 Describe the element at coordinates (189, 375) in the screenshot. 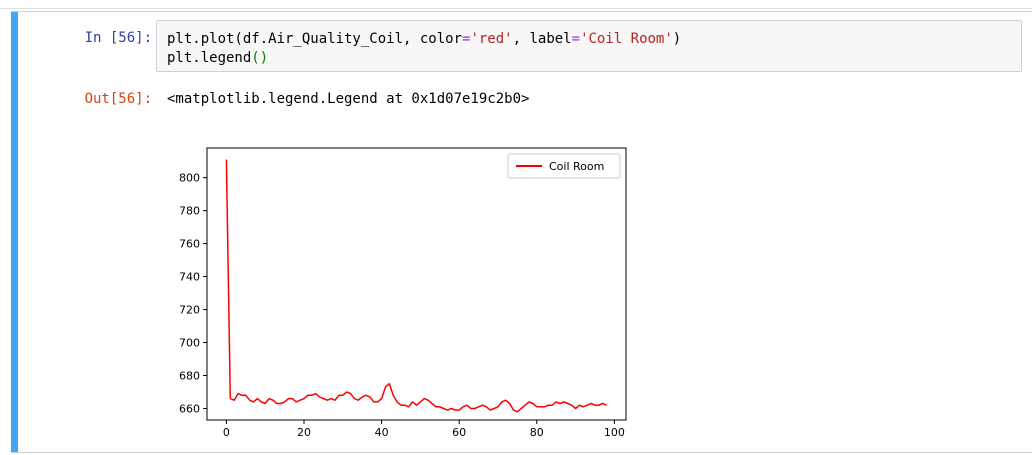

I see `y-tick-label: 680` at that location.